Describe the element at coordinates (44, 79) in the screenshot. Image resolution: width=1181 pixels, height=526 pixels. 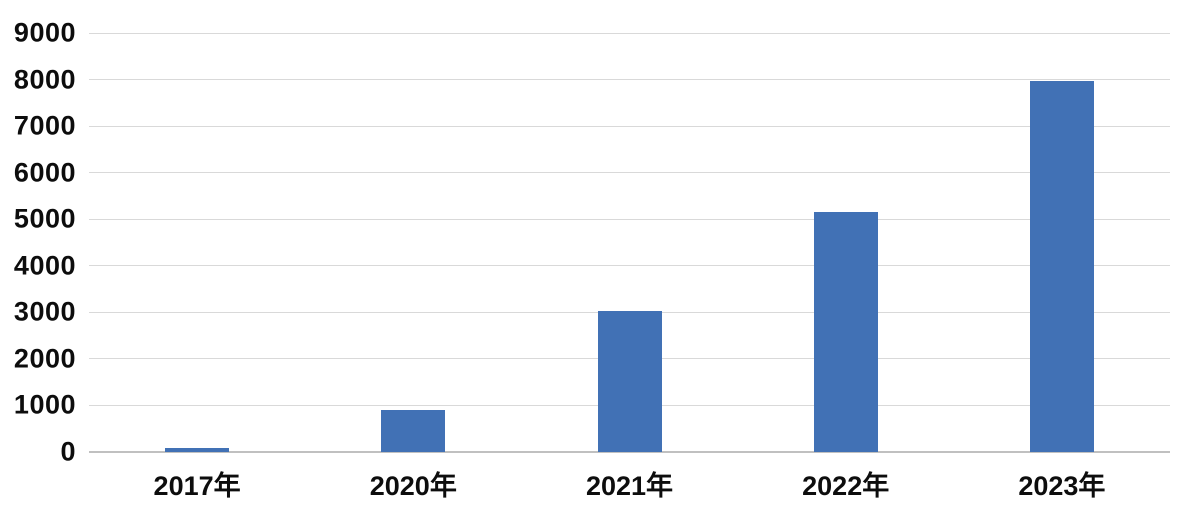
I see `y-tick-label: 8000` at that location.